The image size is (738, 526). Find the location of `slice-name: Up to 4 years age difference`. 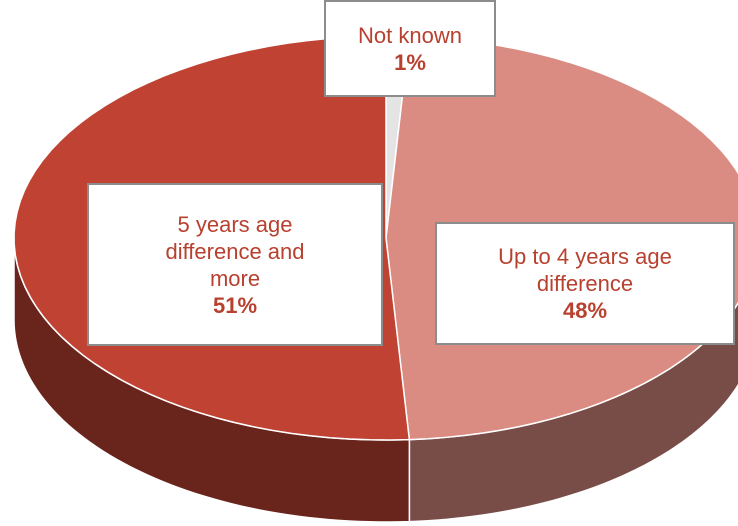

slice-name: Up to 4 years age difference is located at coordinates (585, 270).